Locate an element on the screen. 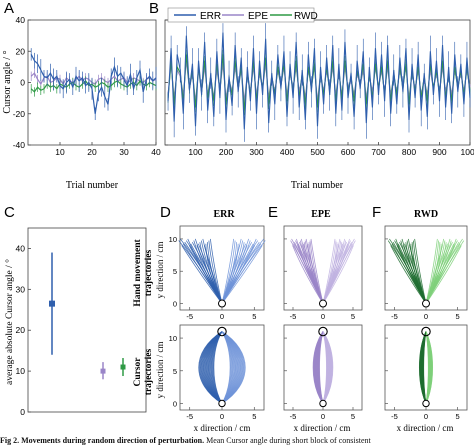  panel-a-chart: -40 -20 0 20 40 10 20 30 40 Cursor angle / ° is located at coordinates (81, 86).